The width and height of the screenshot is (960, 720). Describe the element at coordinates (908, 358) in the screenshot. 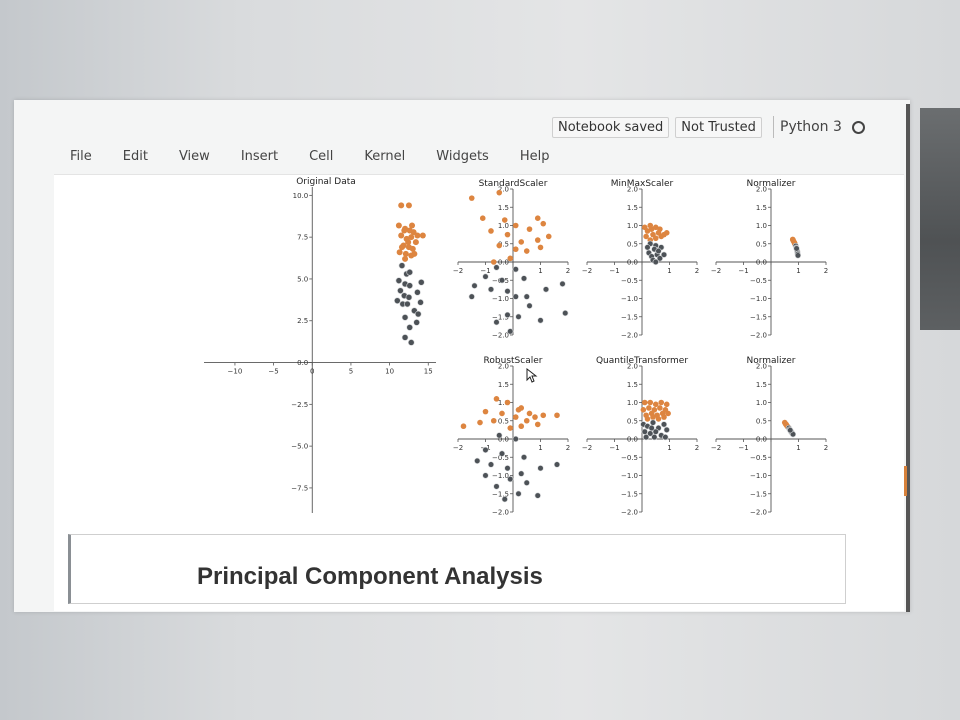

I see `window-edge` at that location.